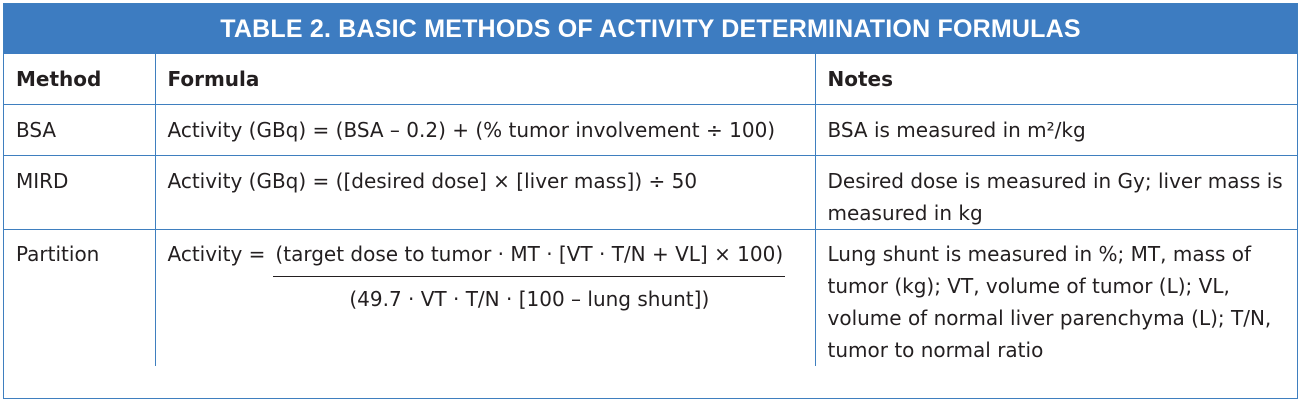  I want to click on header-formula: Formula, so click(485, 79).